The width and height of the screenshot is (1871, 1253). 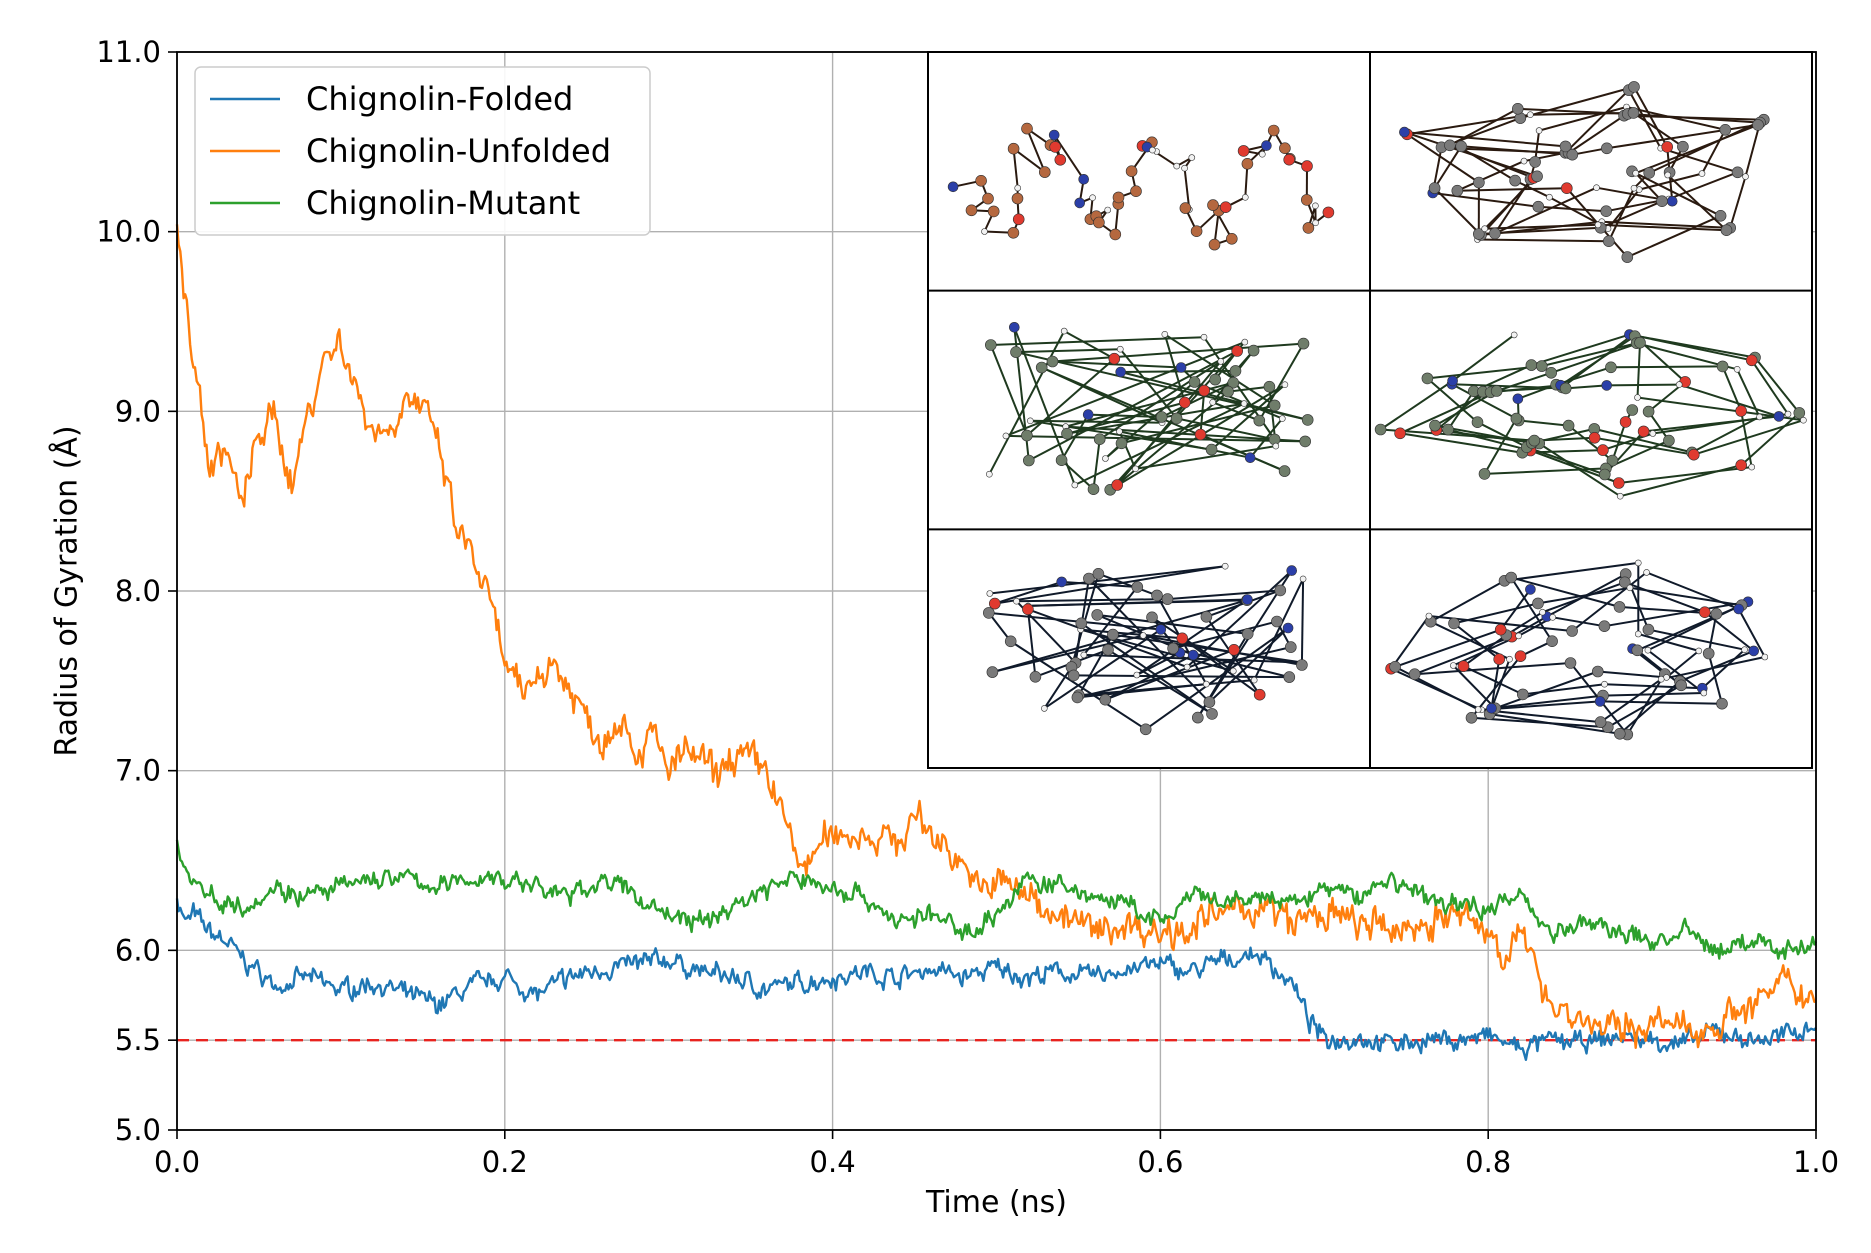 What do you see at coordinates (439, 99) in the screenshot?
I see `legend-label: Chignolin-Folded` at bounding box center [439, 99].